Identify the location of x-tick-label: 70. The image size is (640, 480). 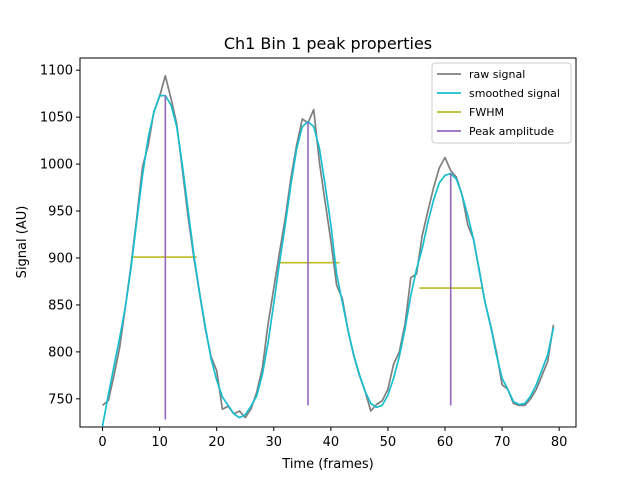
(502, 442).